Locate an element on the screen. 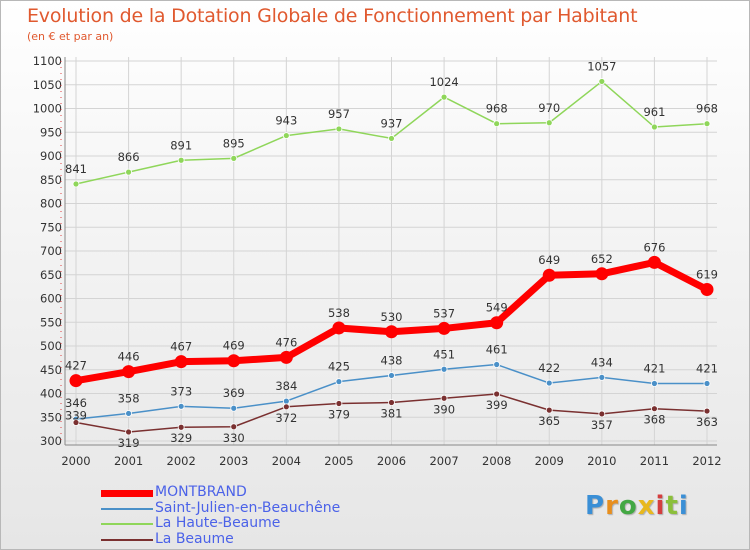  y-tick-label: 550 is located at coordinates (51, 322).